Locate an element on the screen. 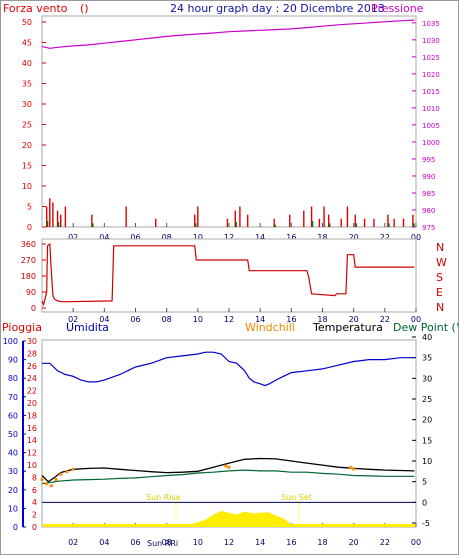  wind-direction-marks is located at coordinates (228, 274).